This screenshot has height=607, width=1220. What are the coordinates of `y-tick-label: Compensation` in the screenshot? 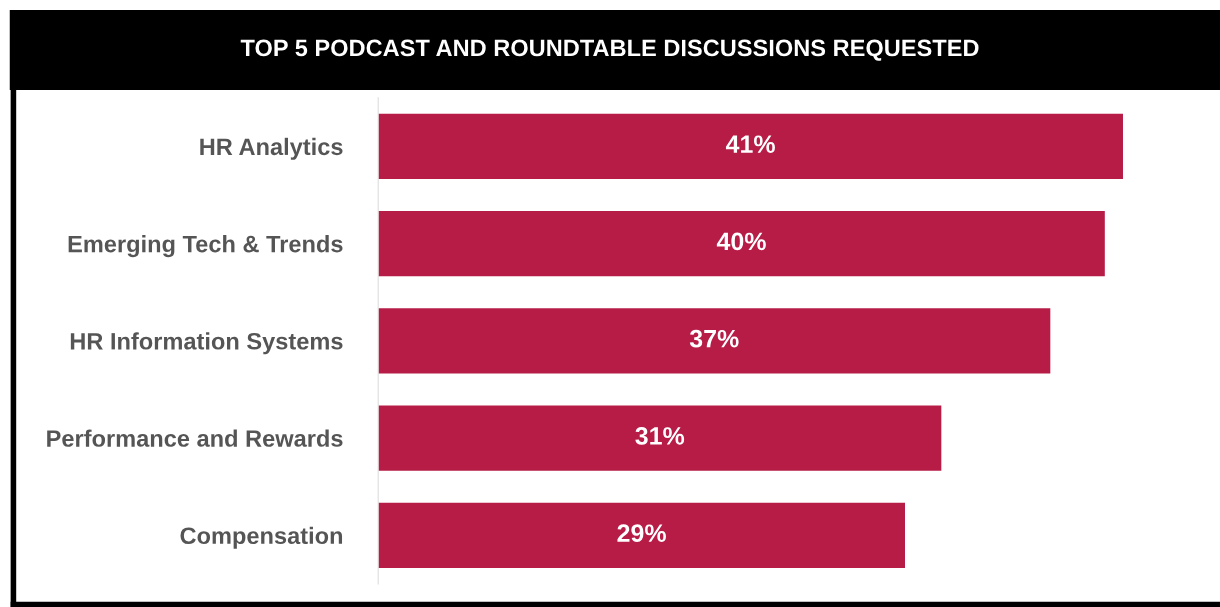 It's located at (261, 537).